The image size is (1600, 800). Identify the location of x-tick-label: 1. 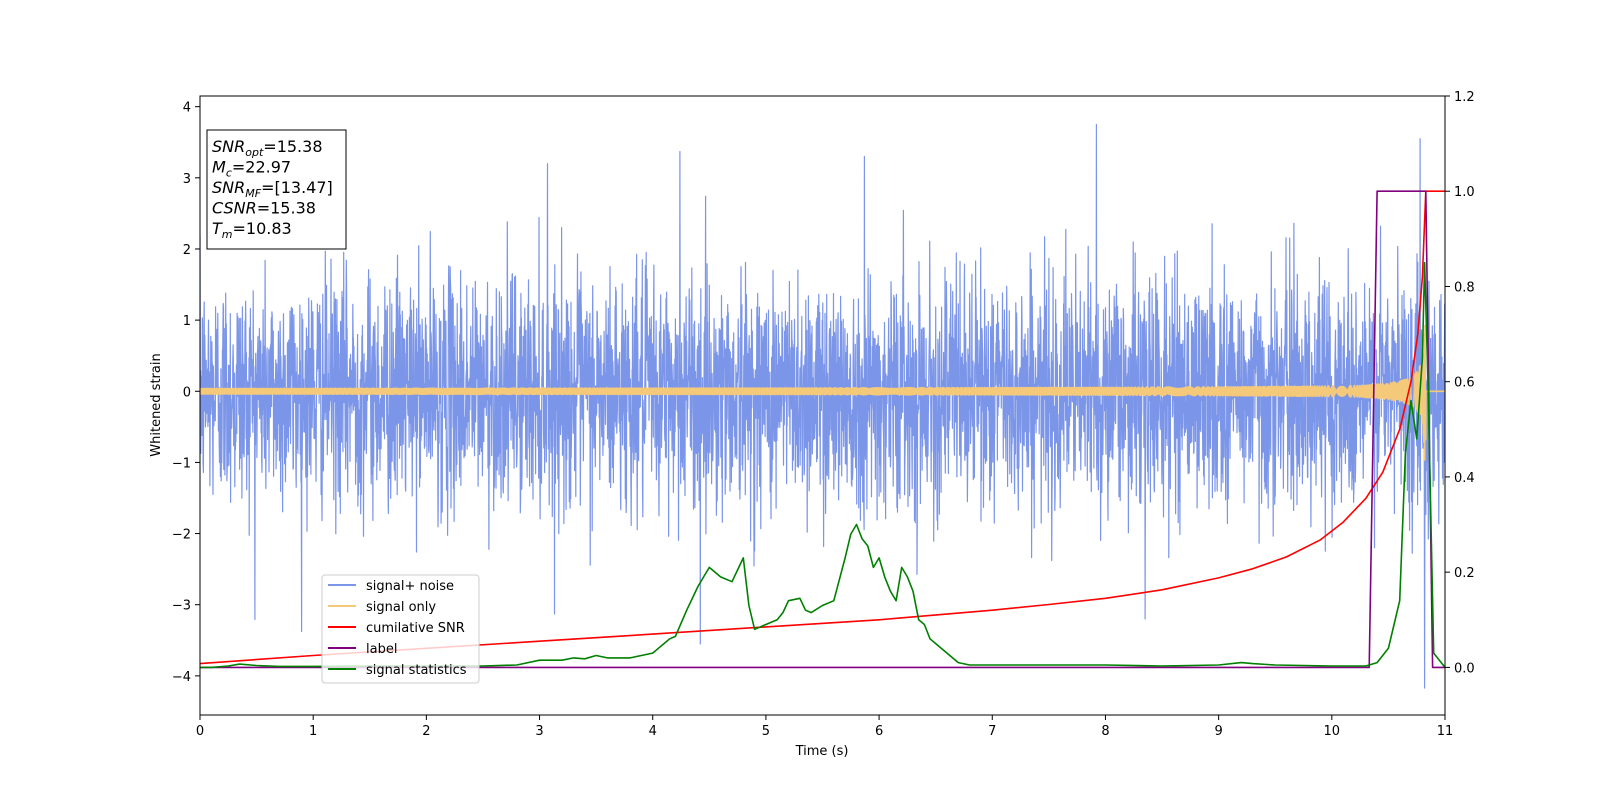
(313, 731).